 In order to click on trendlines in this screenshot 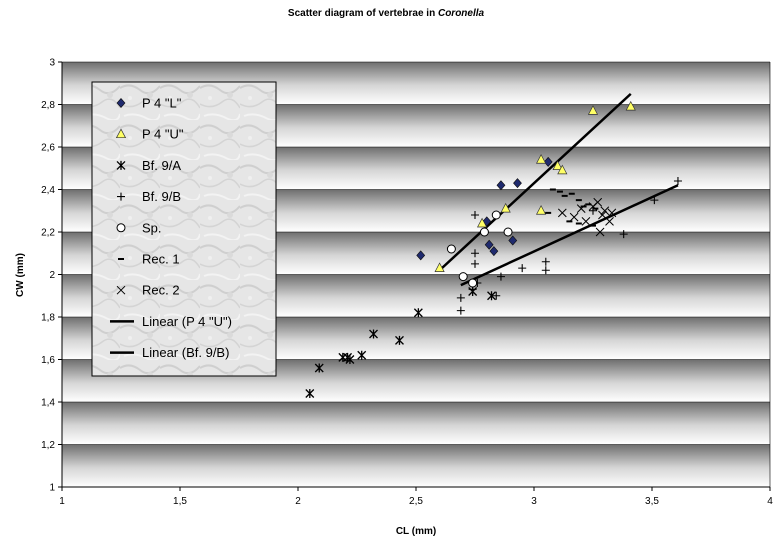, I will do `click(558, 189)`.